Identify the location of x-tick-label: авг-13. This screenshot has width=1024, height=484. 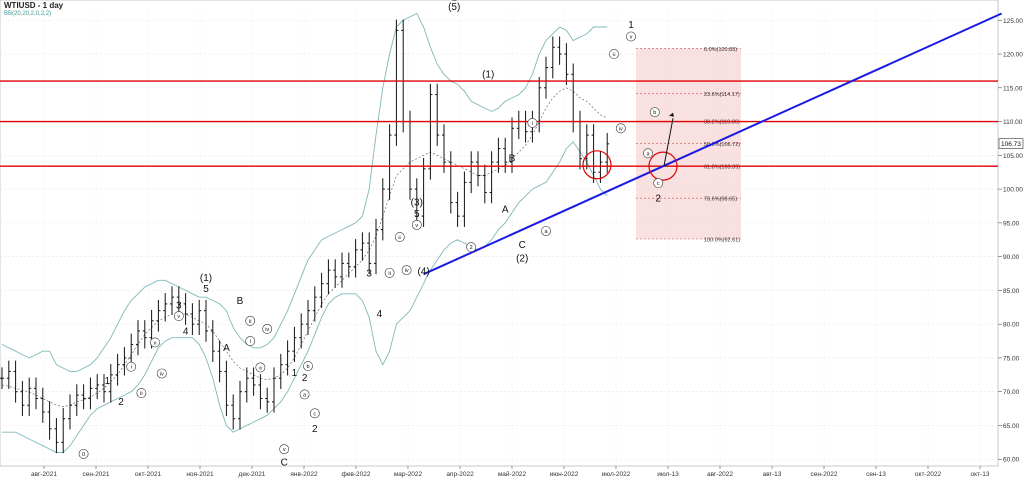
(772, 474).